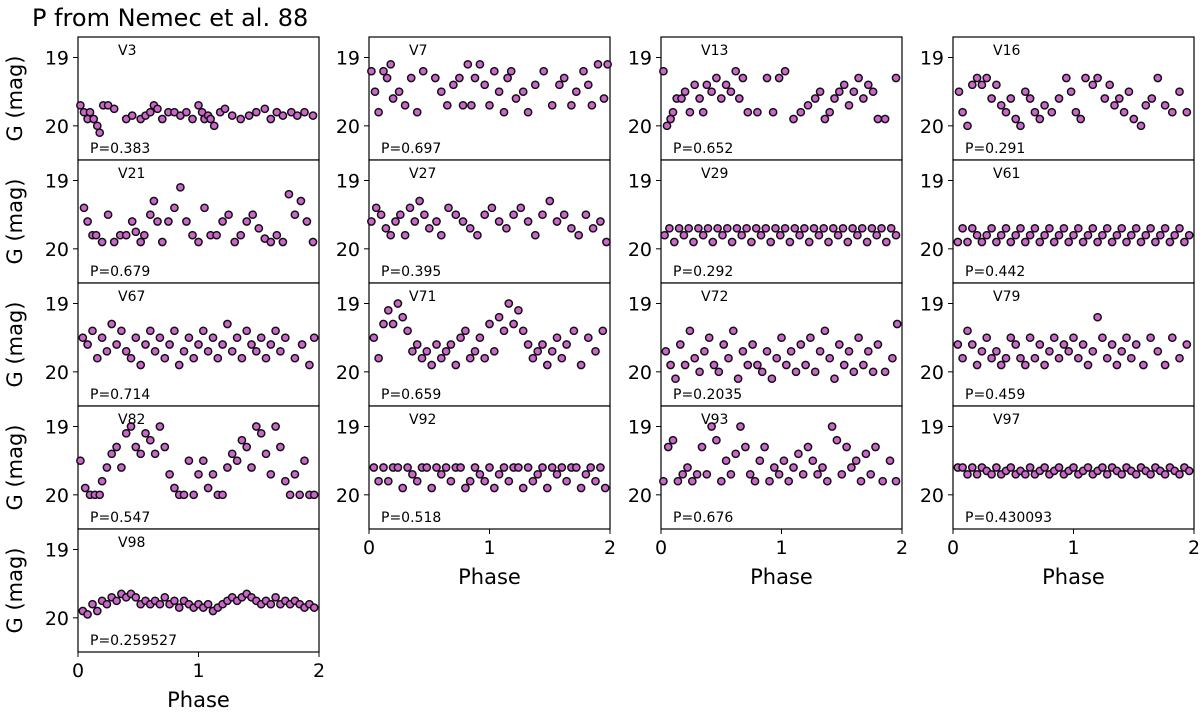  Describe the element at coordinates (953, 548) in the screenshot. I see `x-tick-label: 0` at that location.